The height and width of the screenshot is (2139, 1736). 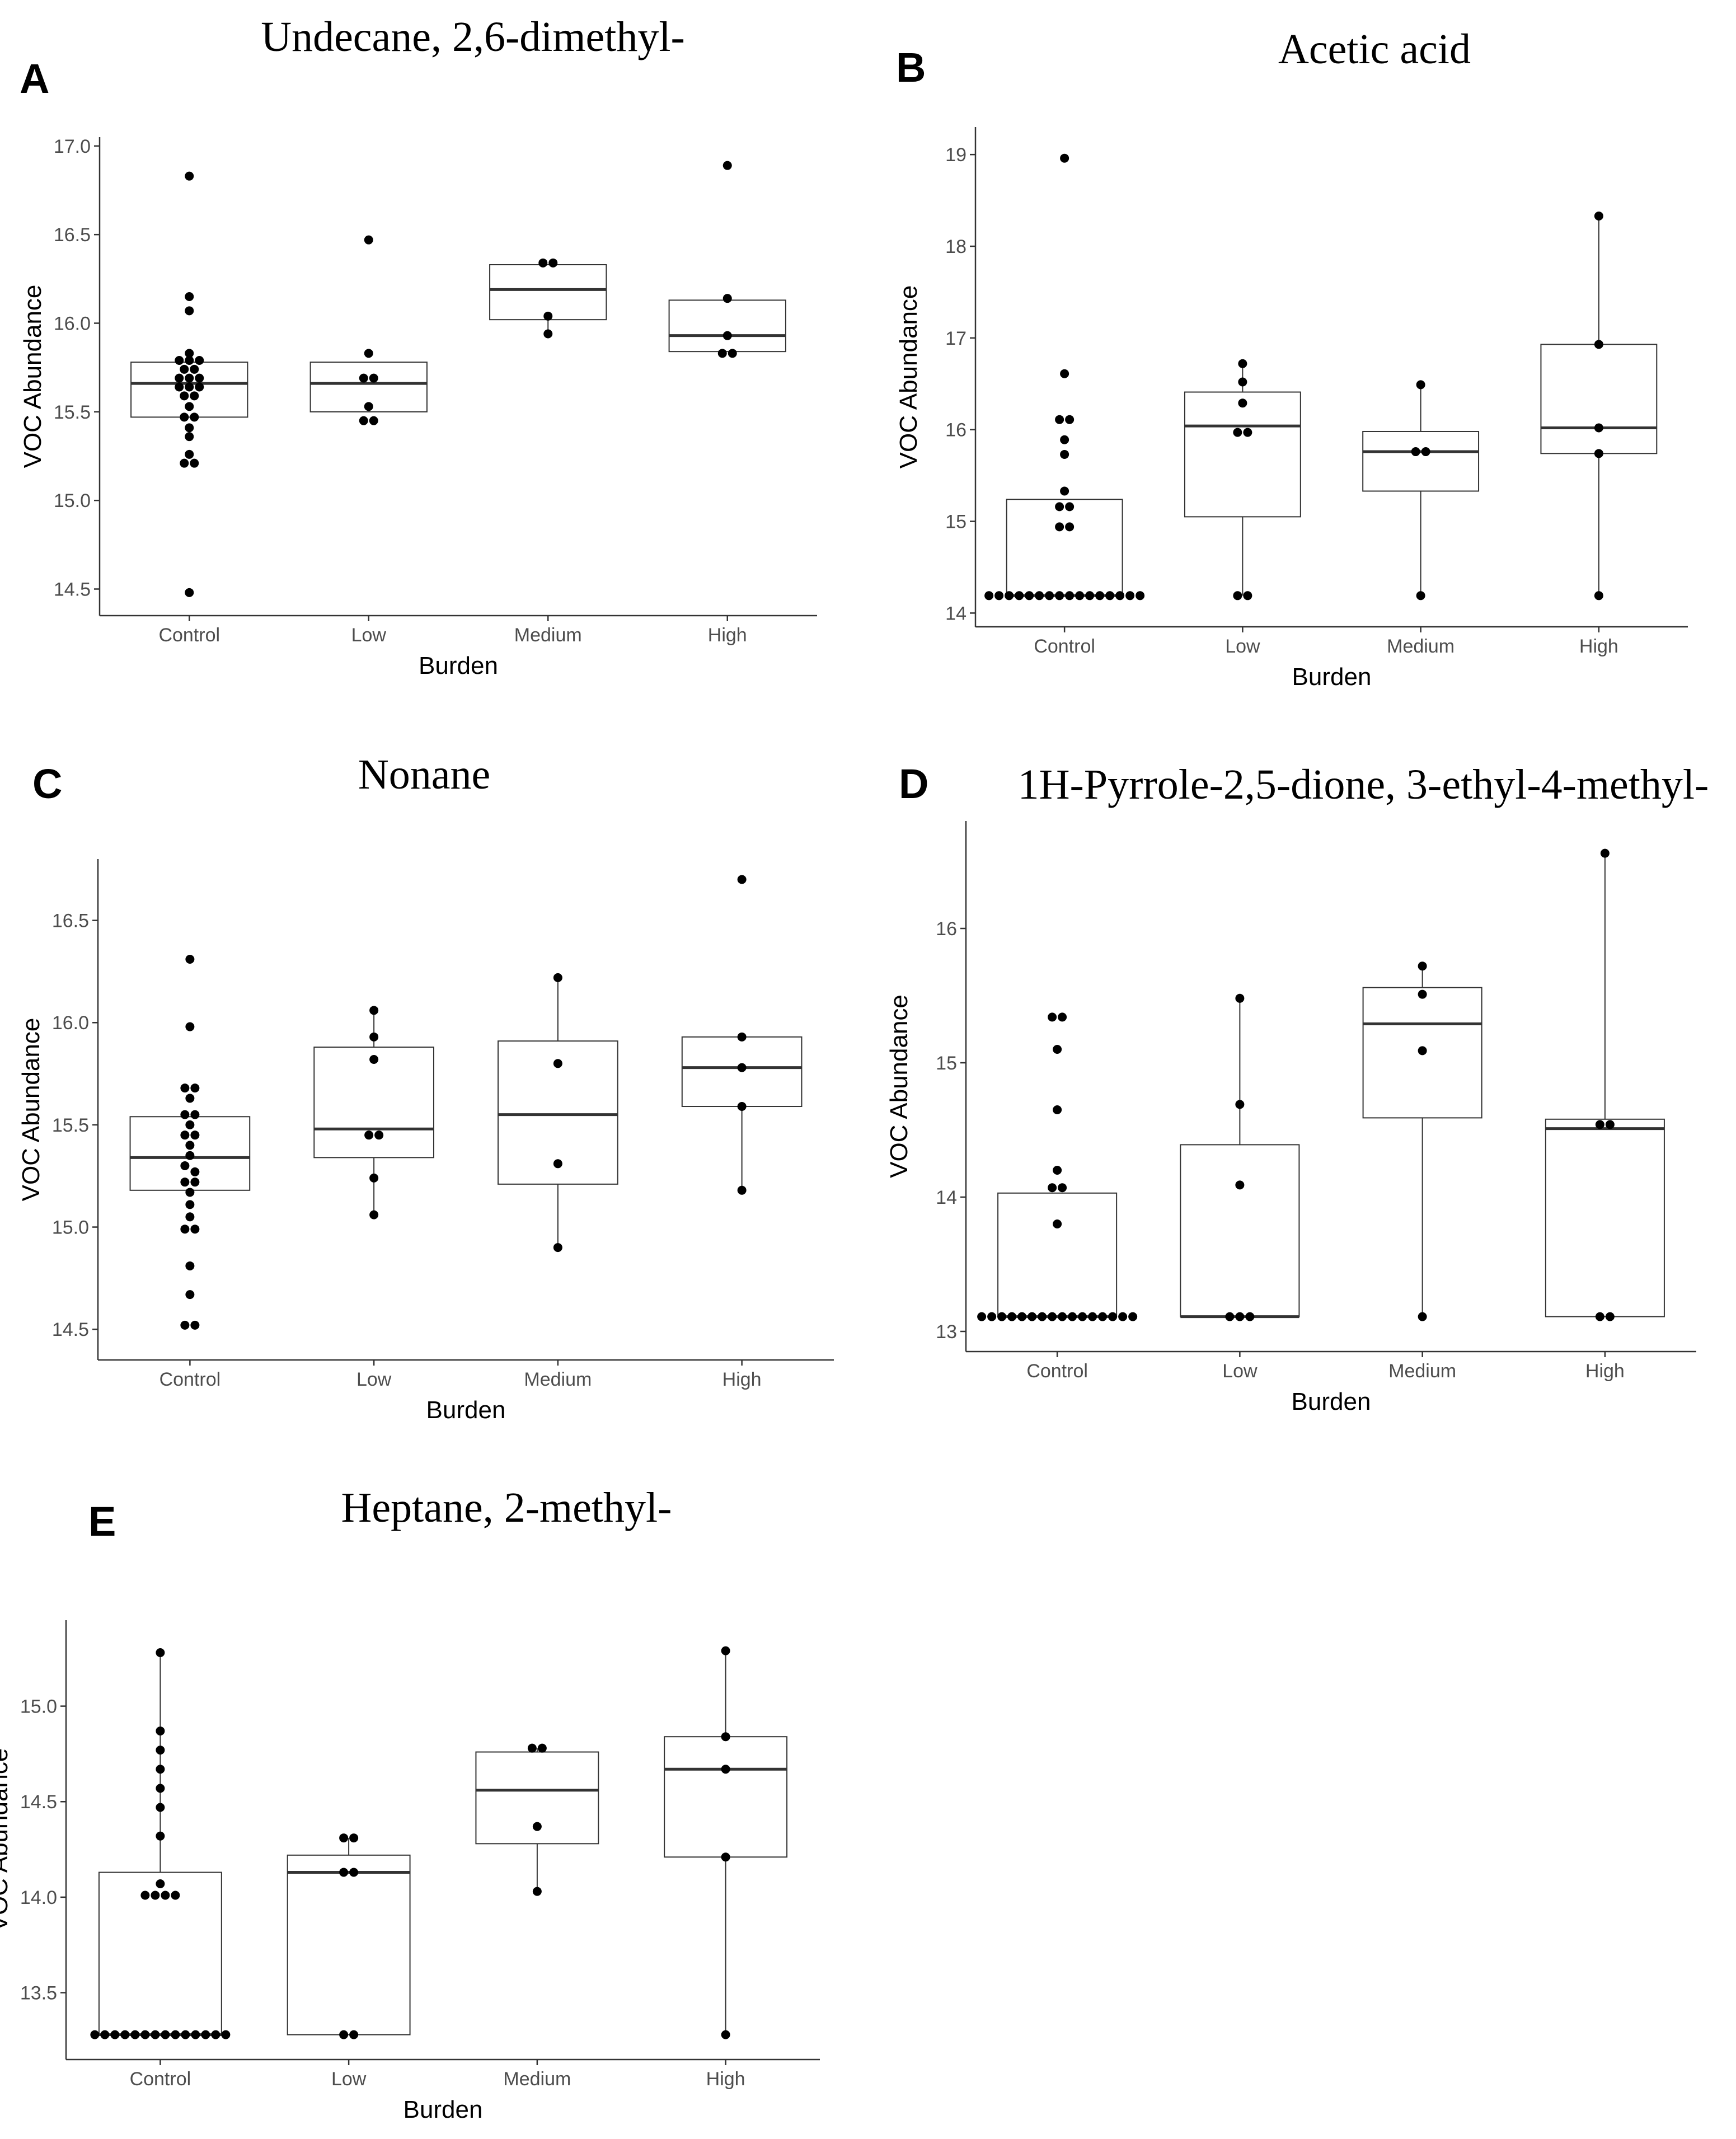 I want to click on y-tick-label: 15.5, so click(x=70, y=1125).